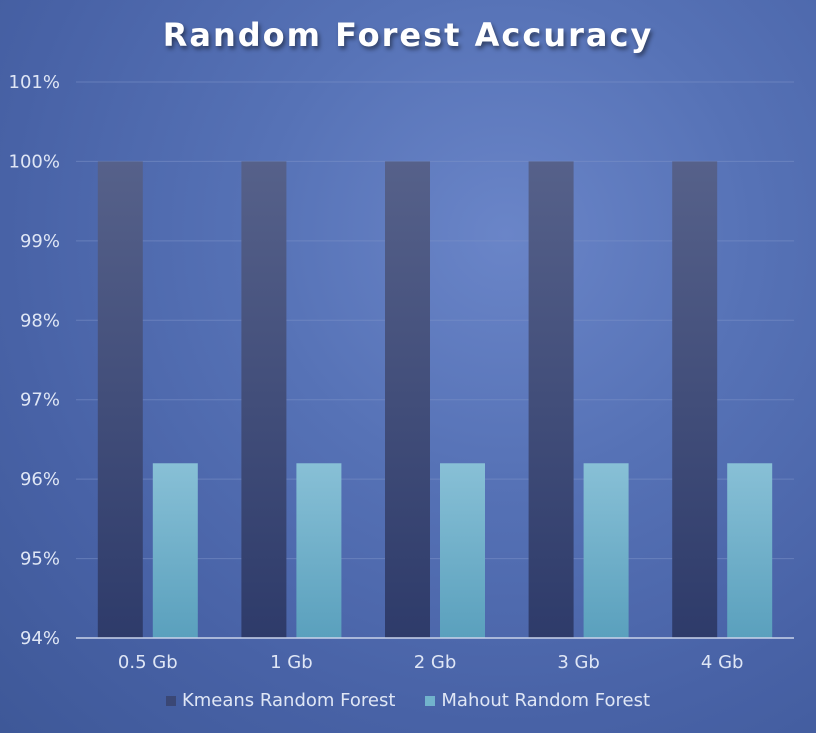 The width and height of the screenshot is (816, 733). Describe the element at coordinates (722, 662) in the screenshot. I see `x-tick-label: 4 Gb` at that location.